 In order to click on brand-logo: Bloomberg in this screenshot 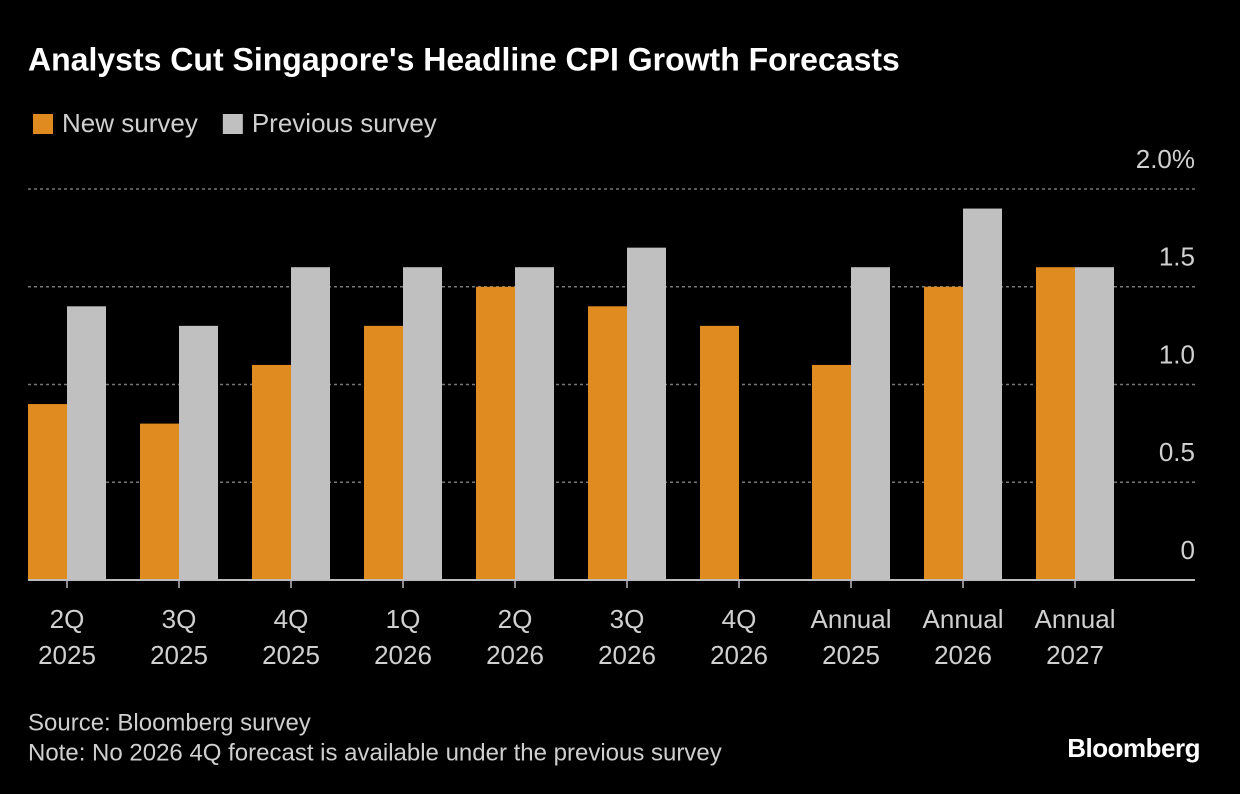, I will do `click(1133, 748)`.